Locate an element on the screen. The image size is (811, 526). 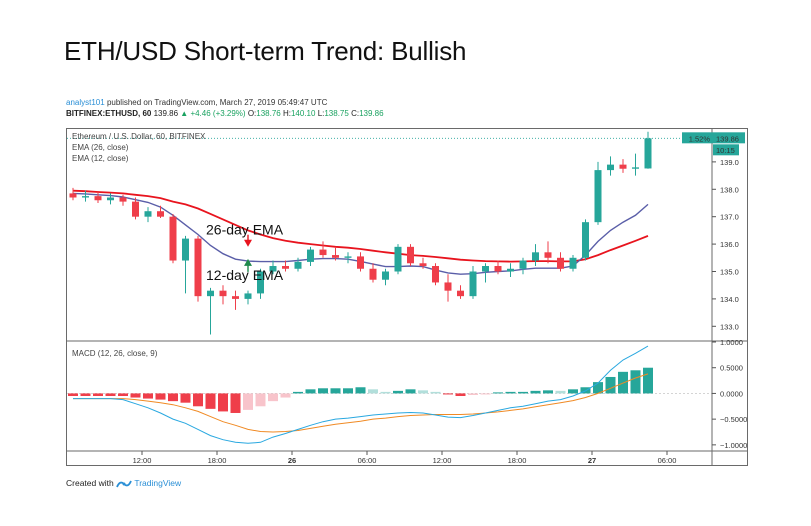
annotation-12-day-ema: 12-day EMA is located at coordinates (245, 275).